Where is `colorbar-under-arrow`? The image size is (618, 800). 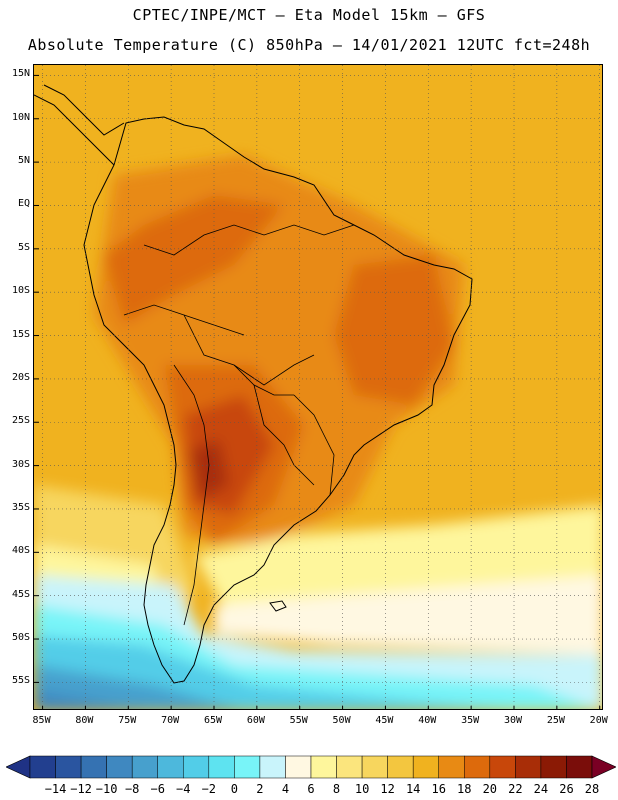
colorbar-under-arrow is located at coordinates (18, 767).